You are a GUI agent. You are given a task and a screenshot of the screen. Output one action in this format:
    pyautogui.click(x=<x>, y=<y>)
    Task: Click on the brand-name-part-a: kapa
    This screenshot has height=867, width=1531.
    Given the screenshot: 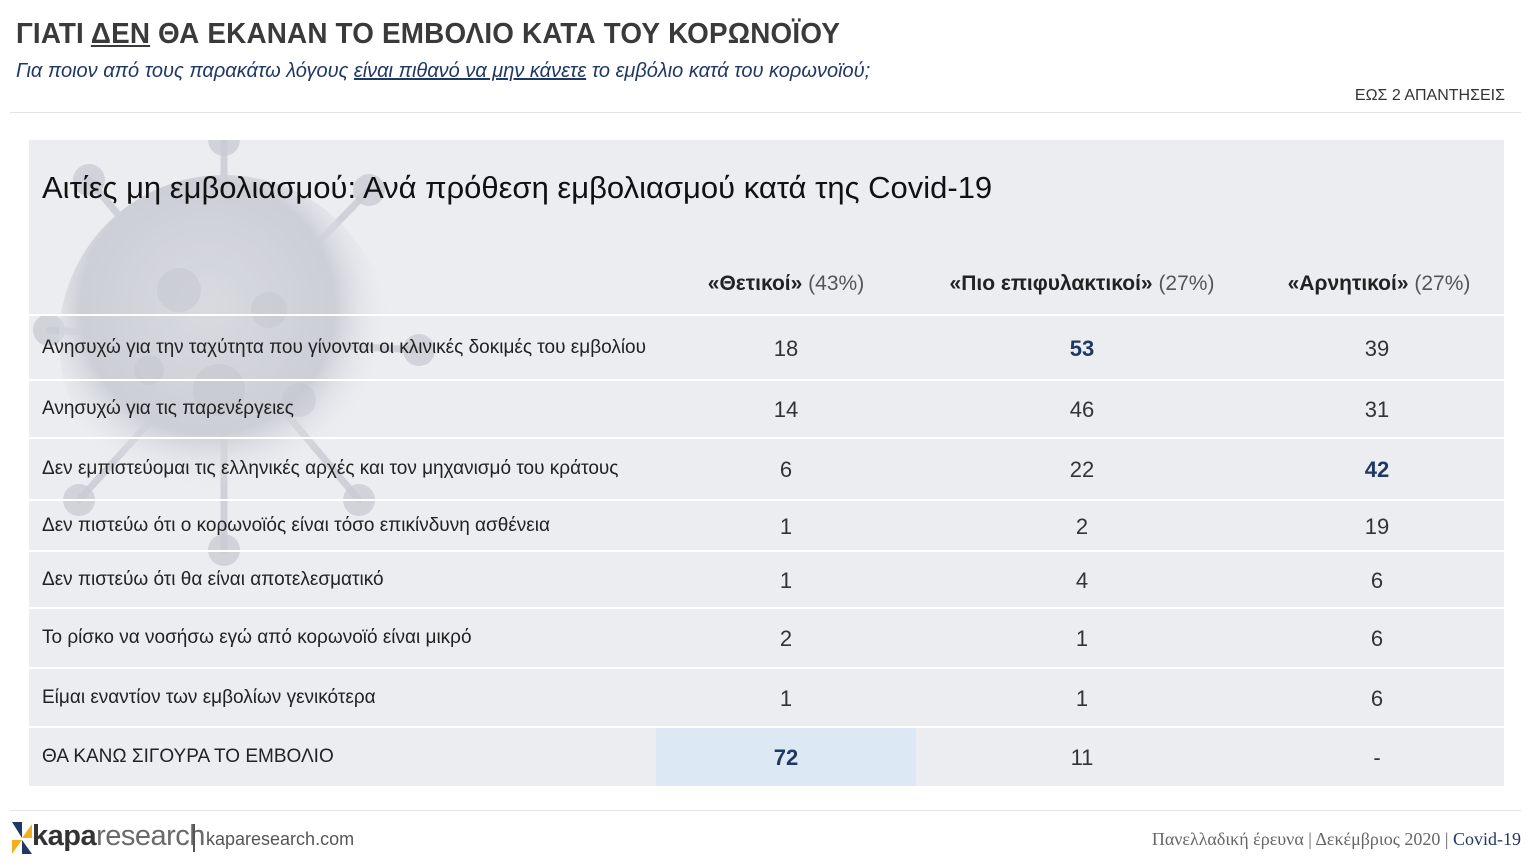 What is the action you would take?
    pyautogui.click(x=64, y=836)
    